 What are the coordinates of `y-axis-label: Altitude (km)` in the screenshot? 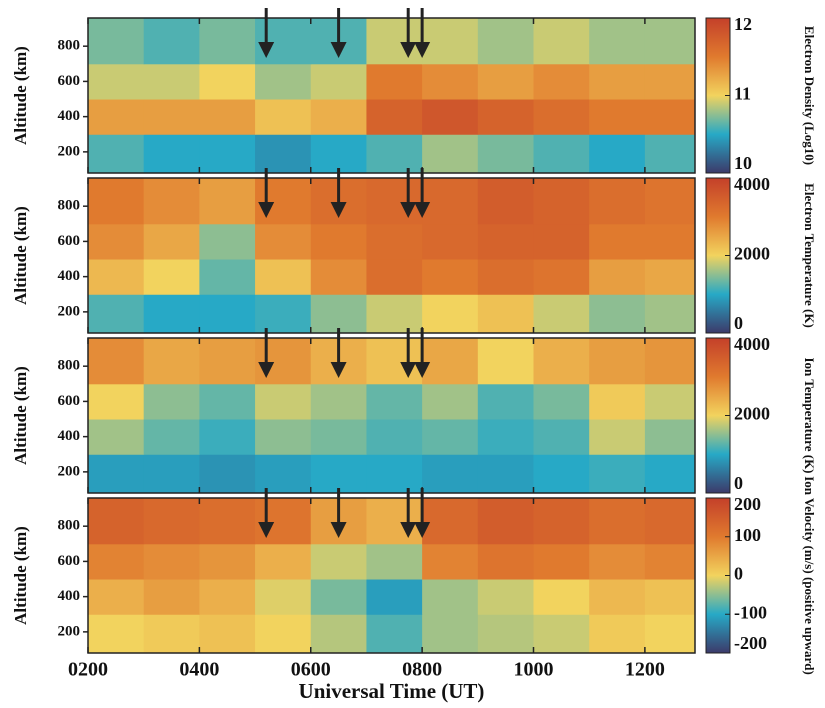 It's located at (20, 95).